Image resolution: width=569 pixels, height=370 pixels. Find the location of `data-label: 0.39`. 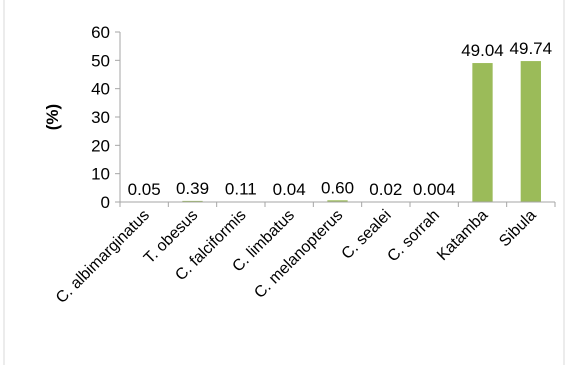

data-label: 0.39 is located at coordinates (192, 188).